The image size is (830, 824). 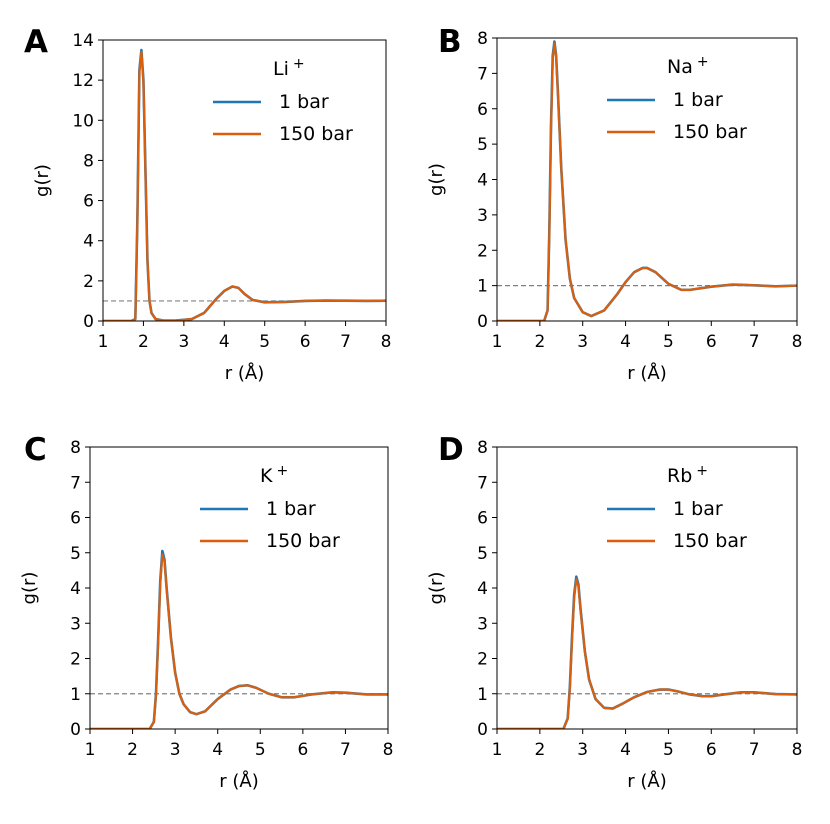 I want to click on panel-letter: D, so click(x=451, y=450).